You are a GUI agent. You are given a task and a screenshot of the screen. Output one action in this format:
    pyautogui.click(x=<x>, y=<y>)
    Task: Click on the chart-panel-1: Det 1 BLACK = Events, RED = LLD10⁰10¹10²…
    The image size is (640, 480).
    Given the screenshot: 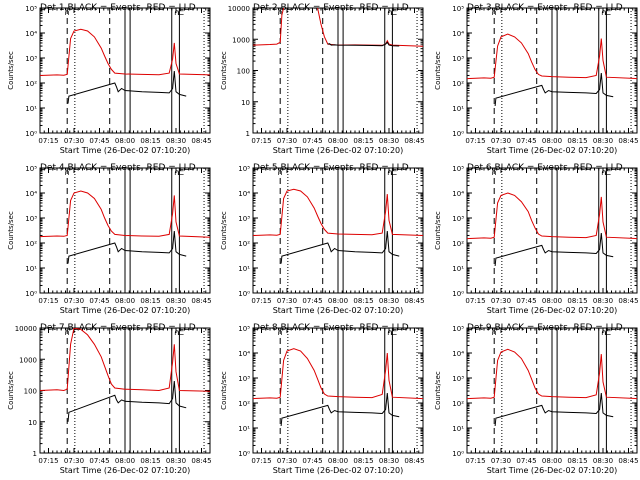 What is the action you would take?
    pyautogui.click(x=109, y=79)
    